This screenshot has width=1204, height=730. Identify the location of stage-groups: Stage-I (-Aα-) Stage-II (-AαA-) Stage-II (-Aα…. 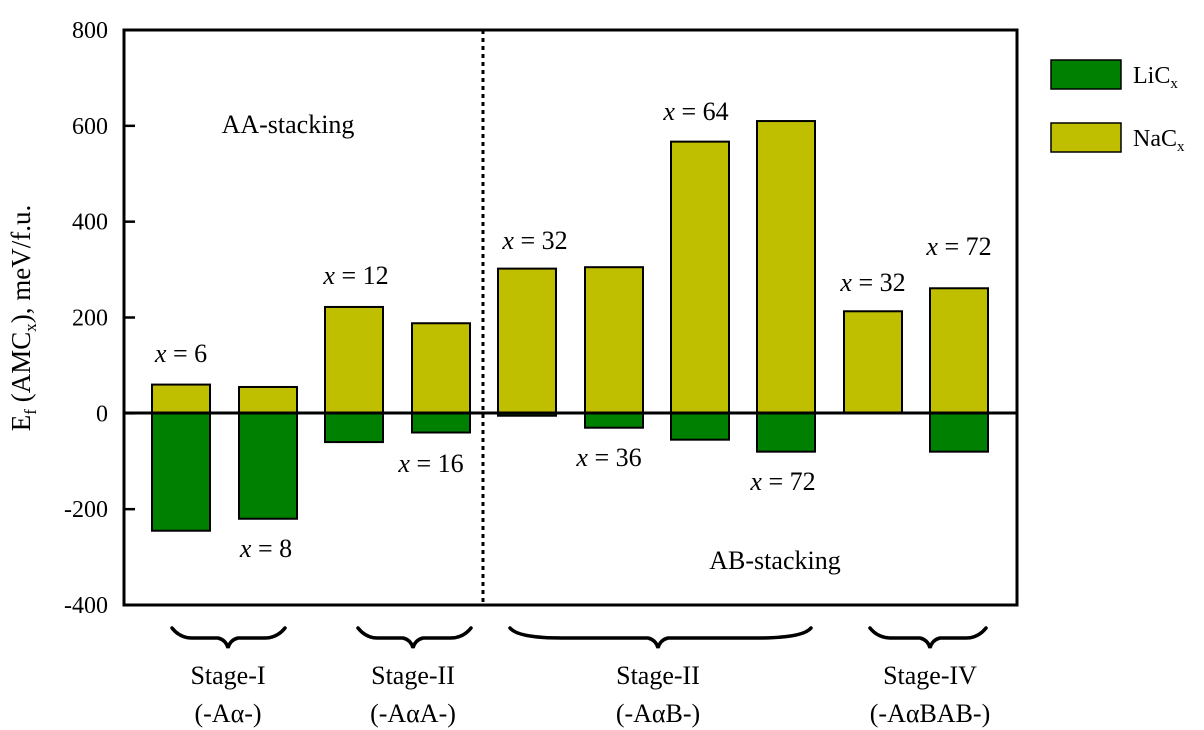
(580, 677).